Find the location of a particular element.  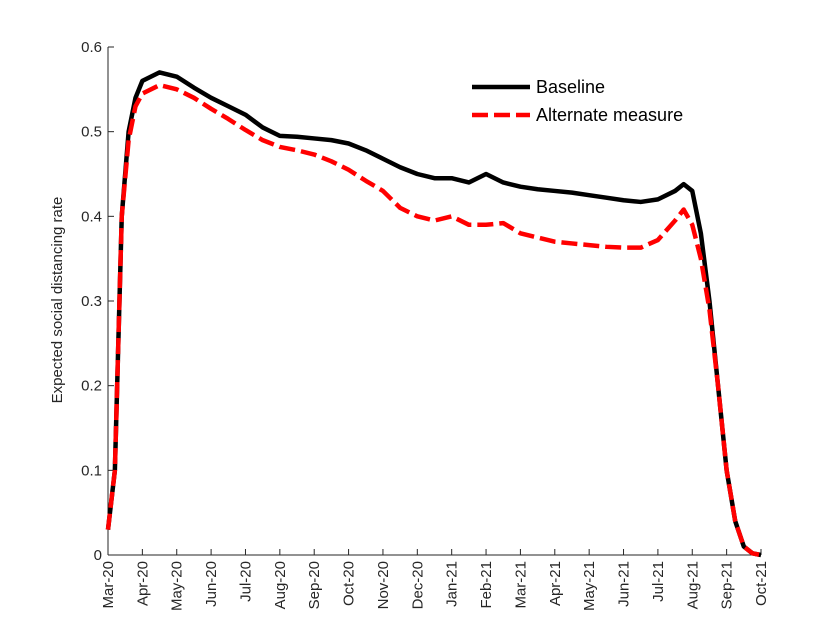

y-tick-label: 0.4 is located at coordinates (91, 216).